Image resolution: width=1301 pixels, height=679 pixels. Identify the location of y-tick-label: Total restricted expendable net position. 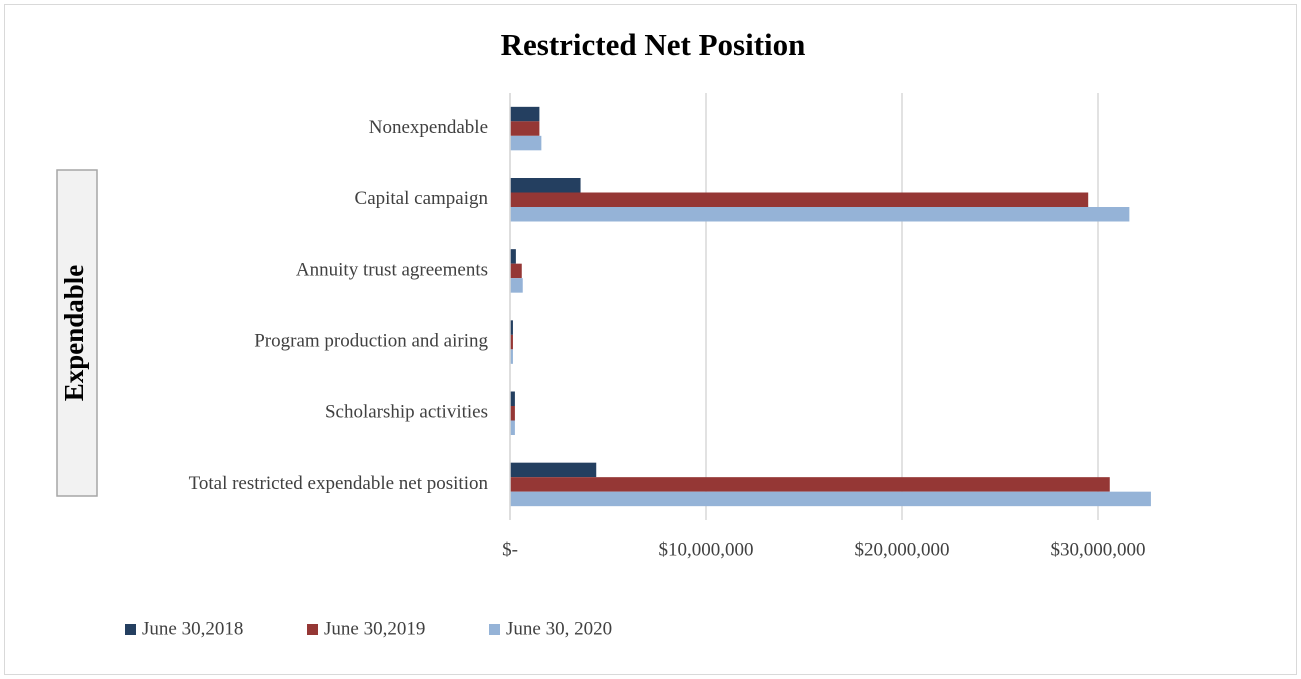
(339, 483).